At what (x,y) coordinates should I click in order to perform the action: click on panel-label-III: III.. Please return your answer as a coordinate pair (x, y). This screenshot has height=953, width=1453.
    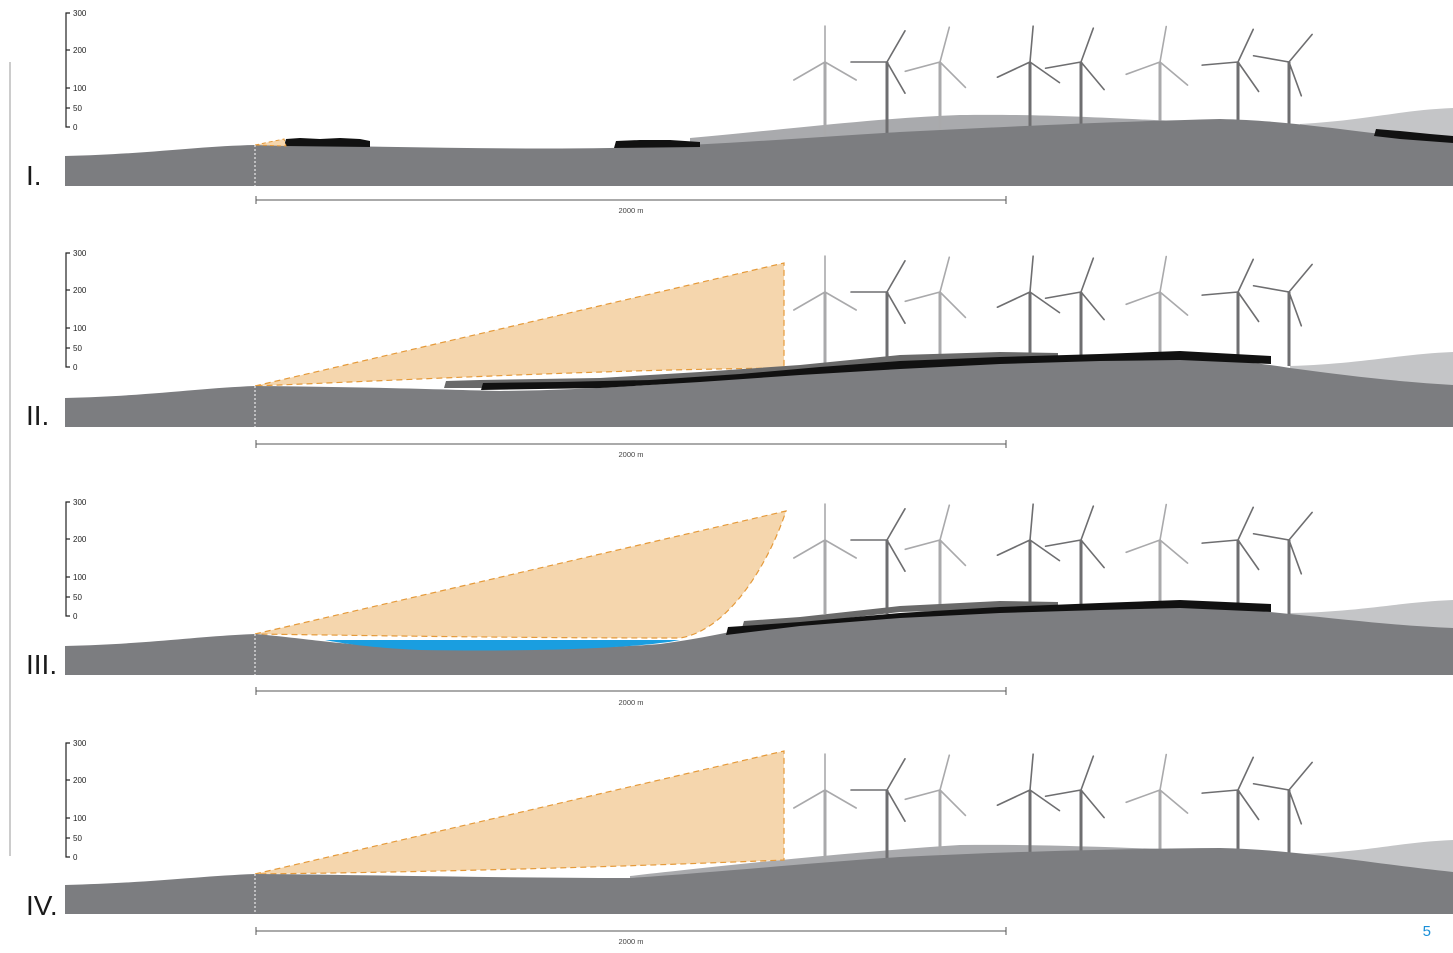
    Looking at the image, I should click on (42, 664).